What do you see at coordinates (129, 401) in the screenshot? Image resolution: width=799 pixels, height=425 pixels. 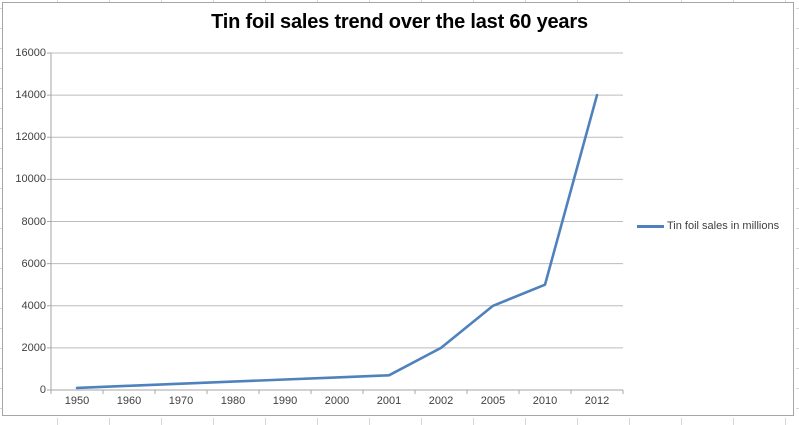 I see `x-axis-tick-label: 1960` at bounding box center [129, 401].